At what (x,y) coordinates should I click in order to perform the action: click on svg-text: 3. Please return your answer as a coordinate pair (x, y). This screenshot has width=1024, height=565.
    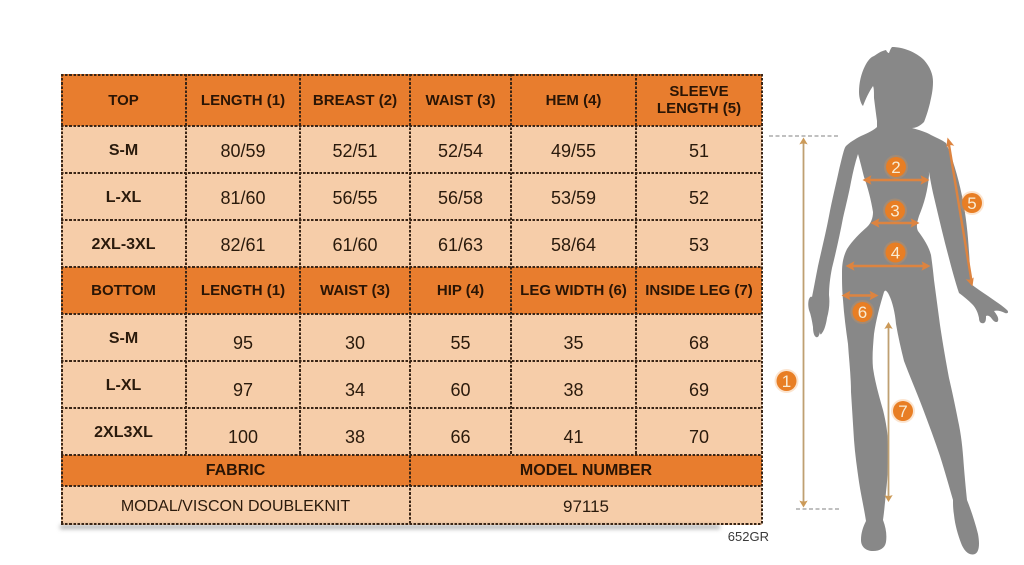
    Looking at the image, I should click on (894, 211).